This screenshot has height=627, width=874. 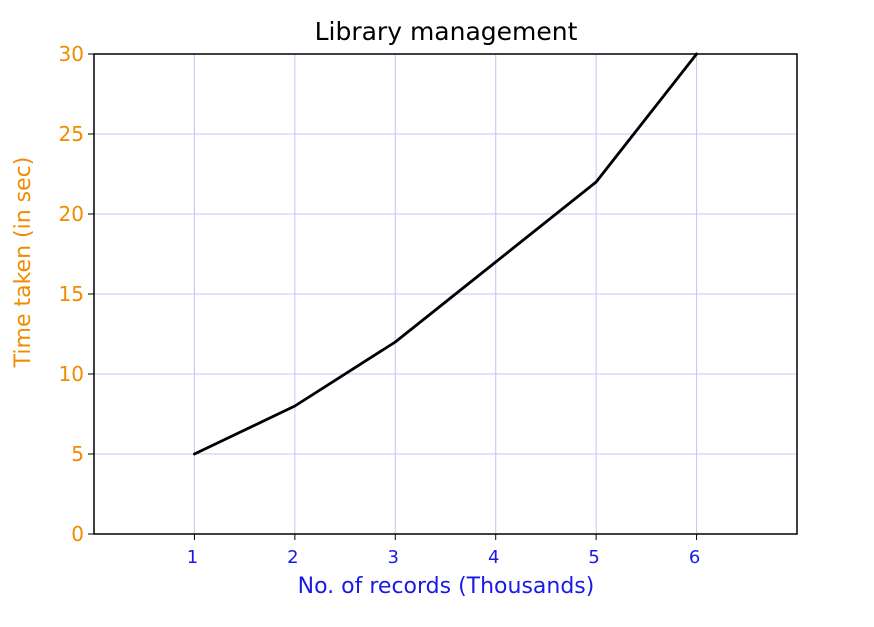 I want to click on chart-title: Library management, so click(x=446, y=31).